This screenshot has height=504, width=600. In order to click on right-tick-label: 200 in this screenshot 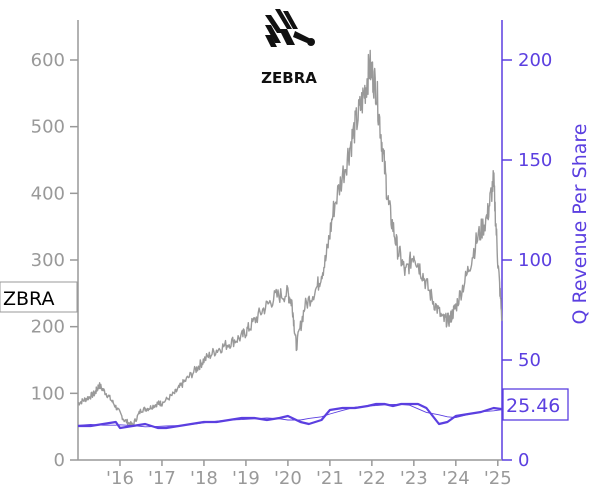, I will do `click(535, 60)`.